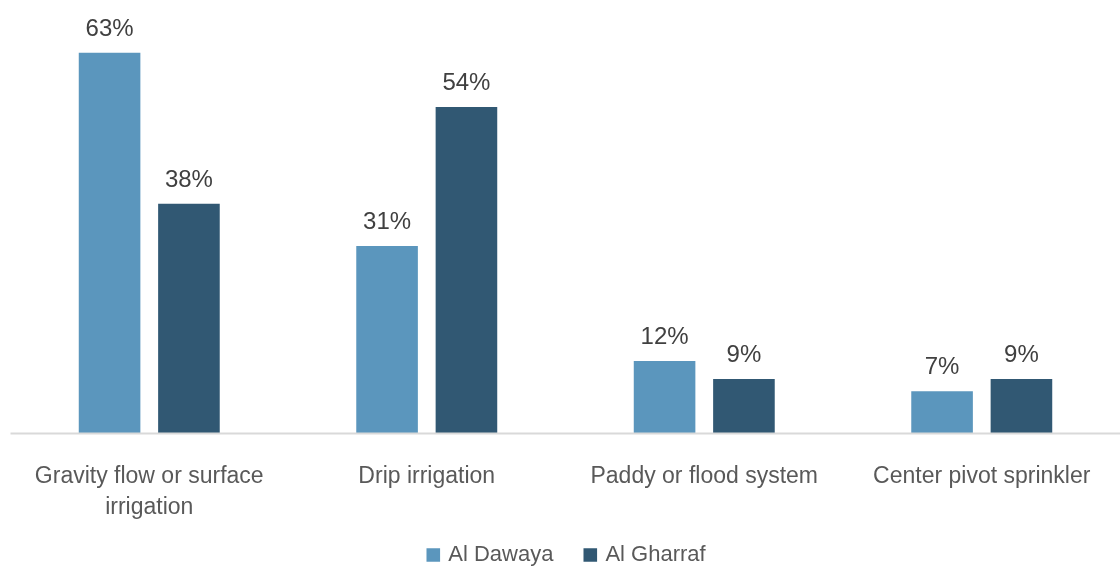  I want to click on data-label: 54%, so click(466, 82).